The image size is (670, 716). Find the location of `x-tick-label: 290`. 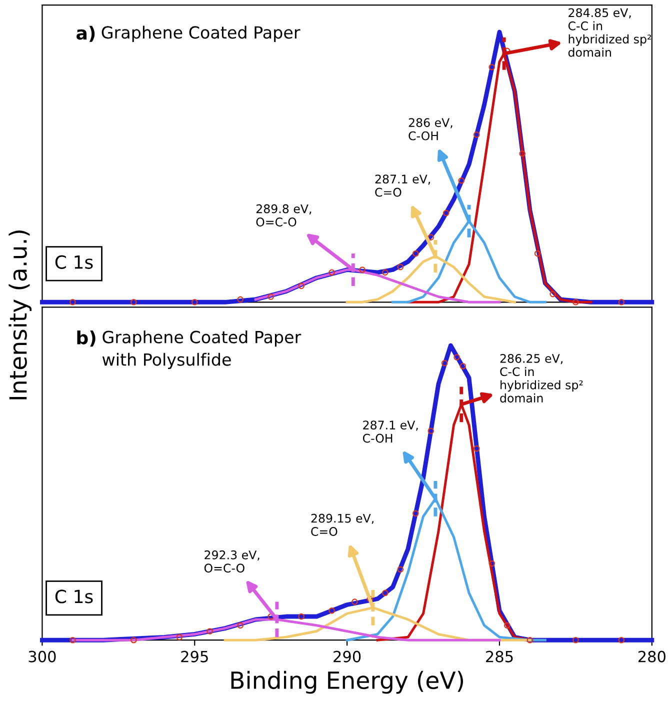

x-tick-label: 290 is located at coordinates (347, 656).